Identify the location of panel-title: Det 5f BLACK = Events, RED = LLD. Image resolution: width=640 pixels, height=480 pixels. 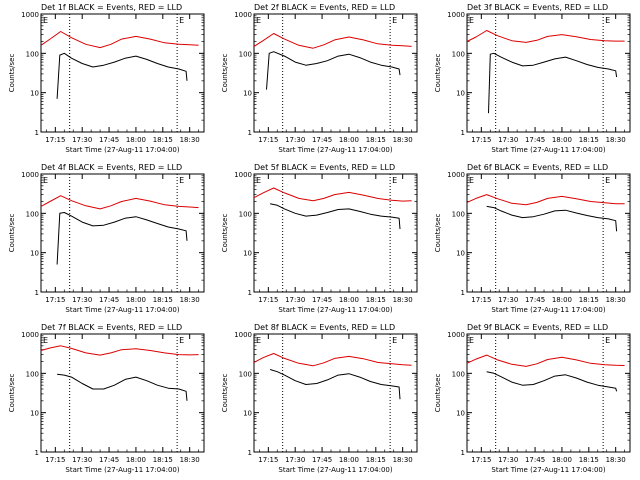
(324, 167).